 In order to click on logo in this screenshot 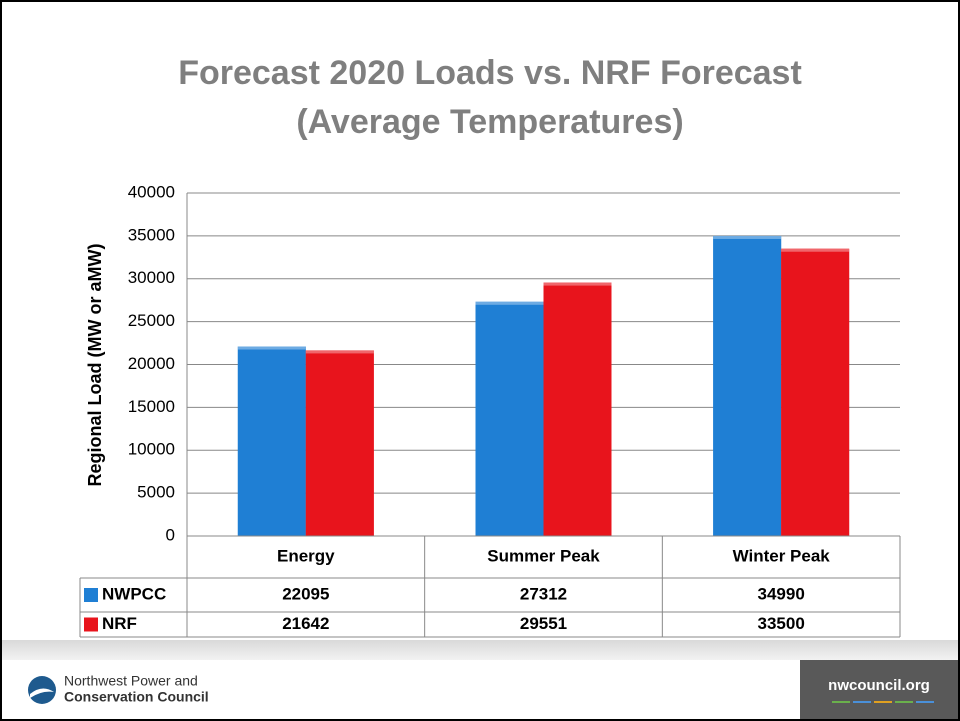, I will do `click(42, 690)`.